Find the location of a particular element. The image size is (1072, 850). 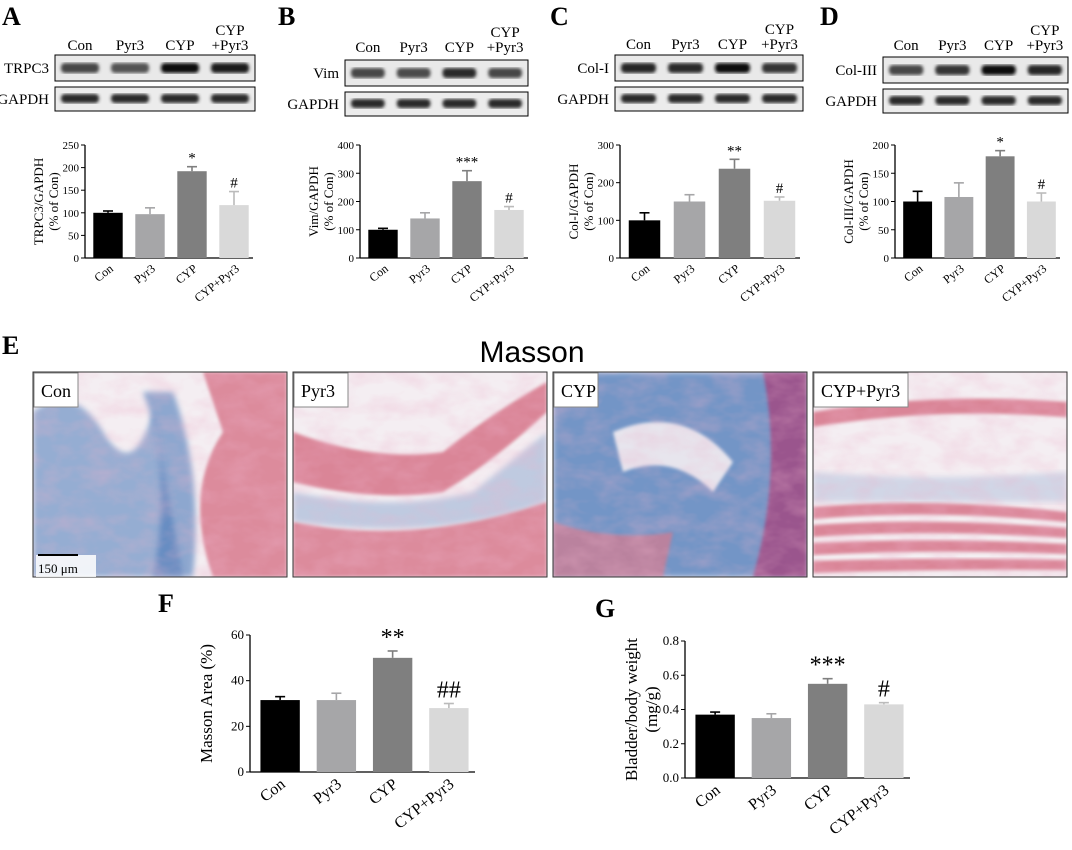

y-axis-label: Col-III/GAPDH(% of Con) is located at coordinates (856, 201).